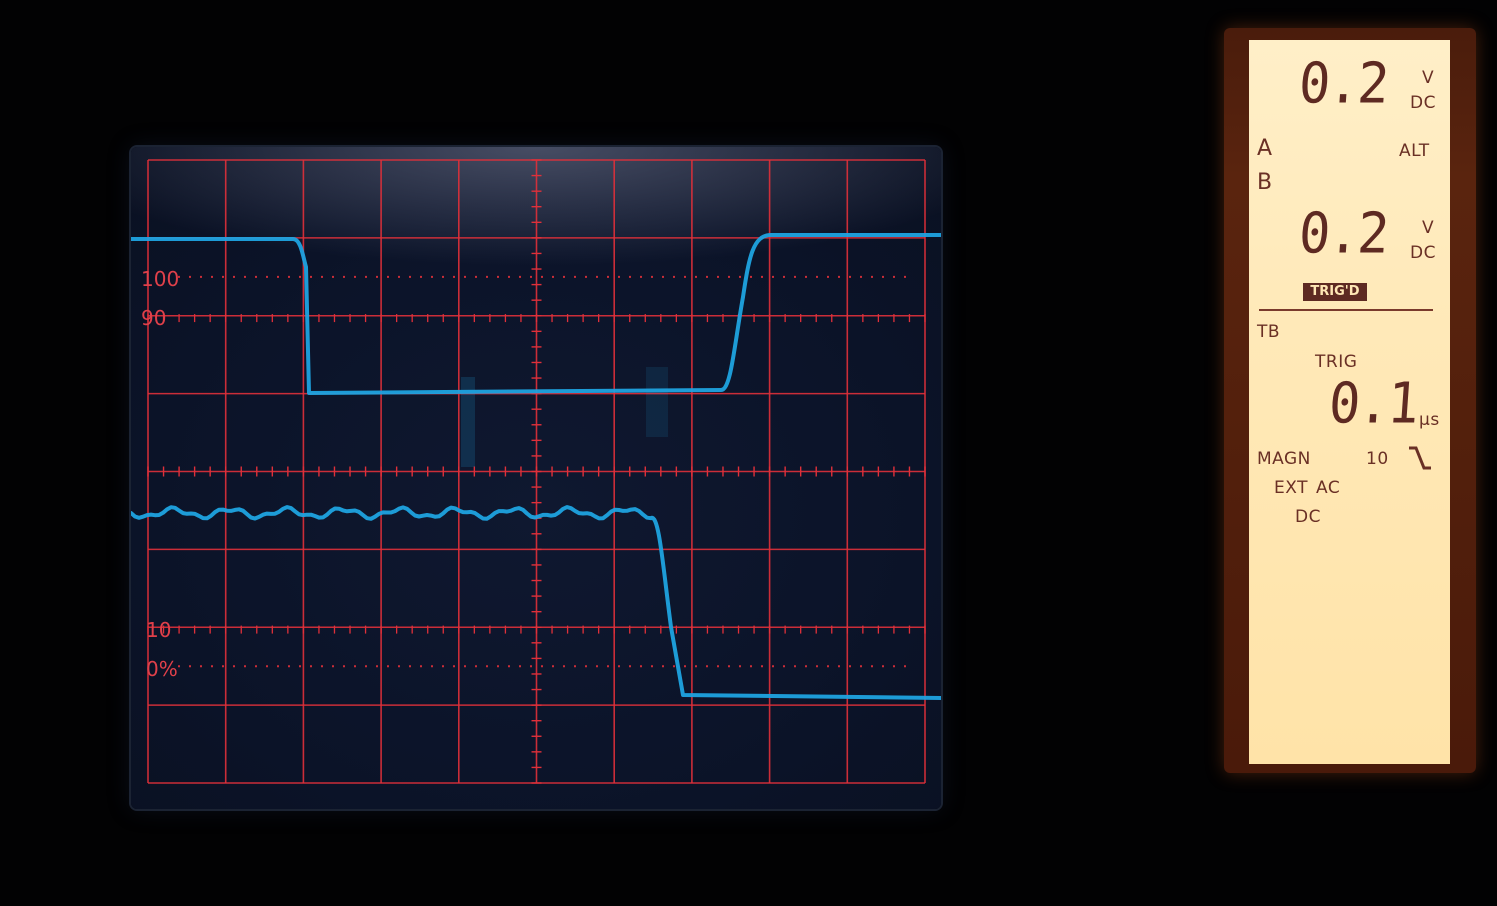 This screenshot has height=906, width=1497. Describe the element at coordinates (1423, 253) in the screenshot. I see `channel-b-coupling: DC` at that location.